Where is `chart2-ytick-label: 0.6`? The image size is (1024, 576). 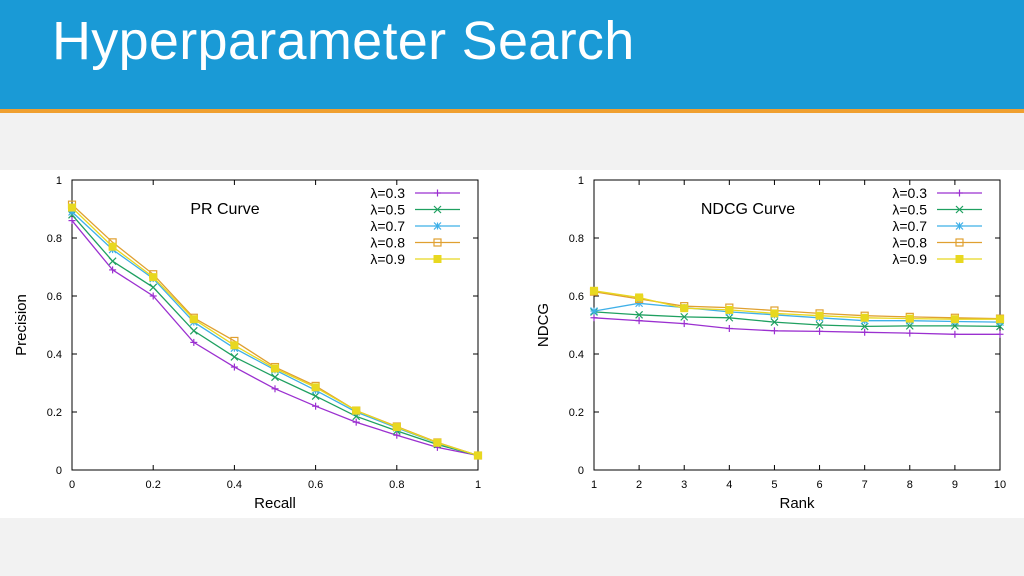
chart2-ytick-label: 0.6 is located at coordinates (576, 297).